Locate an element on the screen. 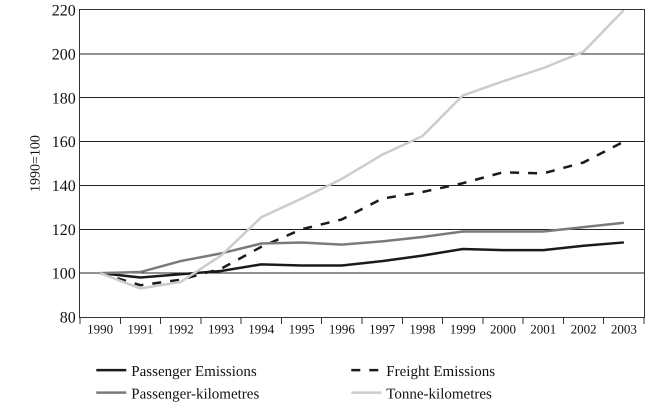  x-tick-label: 1997 is located at coordinates (382, 329).